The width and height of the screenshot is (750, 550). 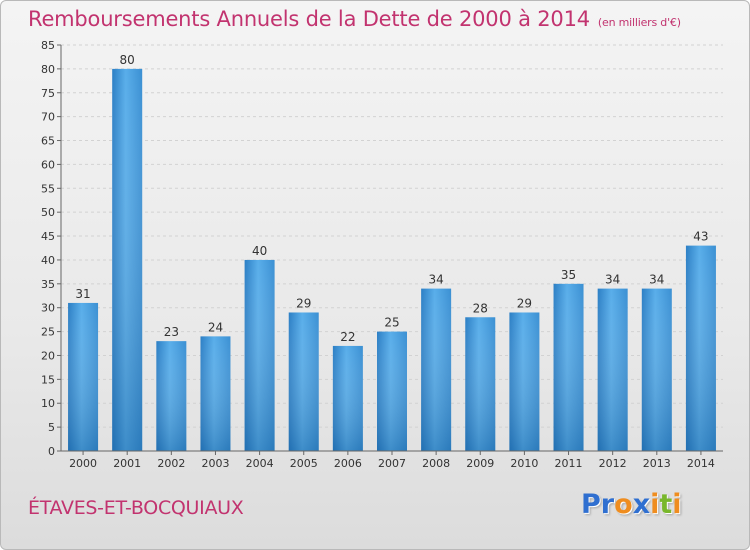 What do you see at coordinates (48, 212) in the screenshot?
I see `y-tick-label: 50` at bounding box center [48, 212].